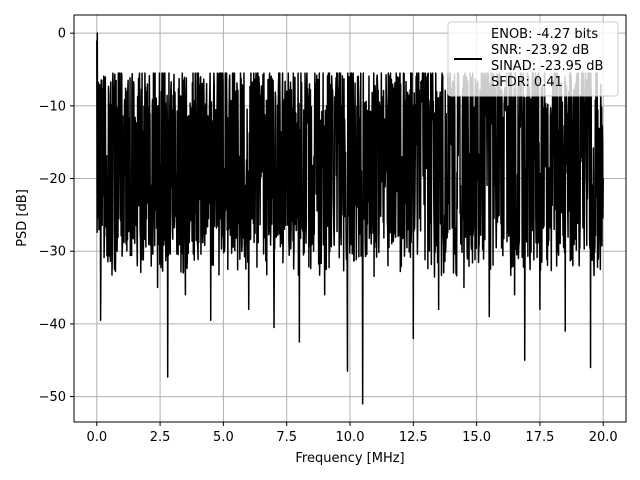 Image resolution: width=640 pixels, height=480 pixels. Describe the element at coordinates (52, 252) in the screenshot. I see `y-tick-label: −30` at that location.